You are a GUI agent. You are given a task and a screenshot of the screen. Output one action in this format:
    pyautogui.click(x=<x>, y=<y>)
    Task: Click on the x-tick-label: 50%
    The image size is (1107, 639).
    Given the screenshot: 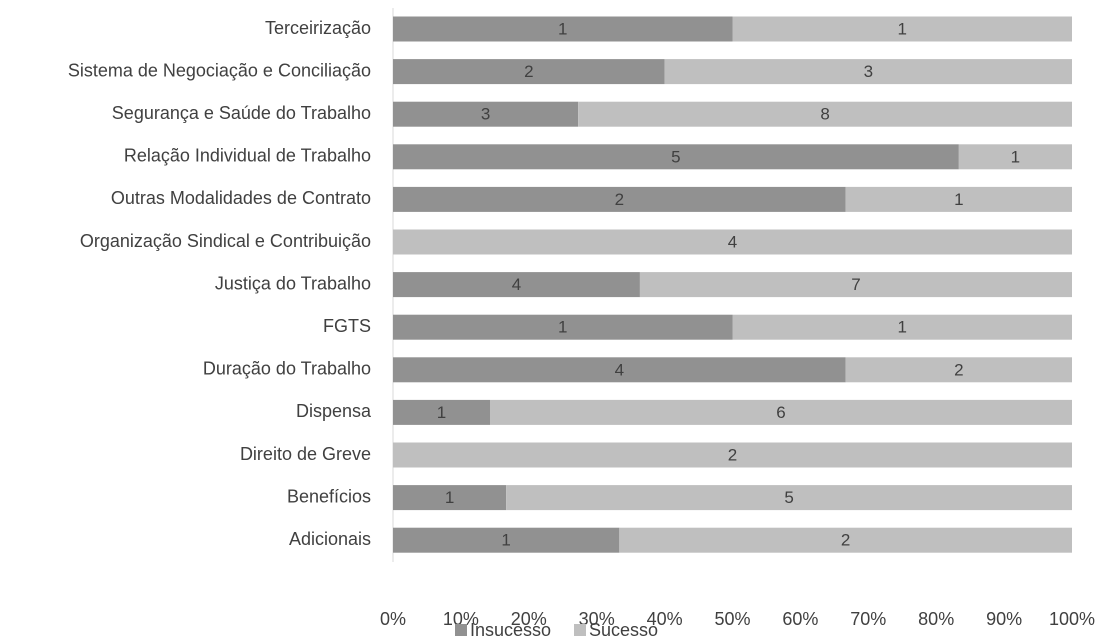 What is the action you would take?
    pyautogui.click(x=732, y=619)
    